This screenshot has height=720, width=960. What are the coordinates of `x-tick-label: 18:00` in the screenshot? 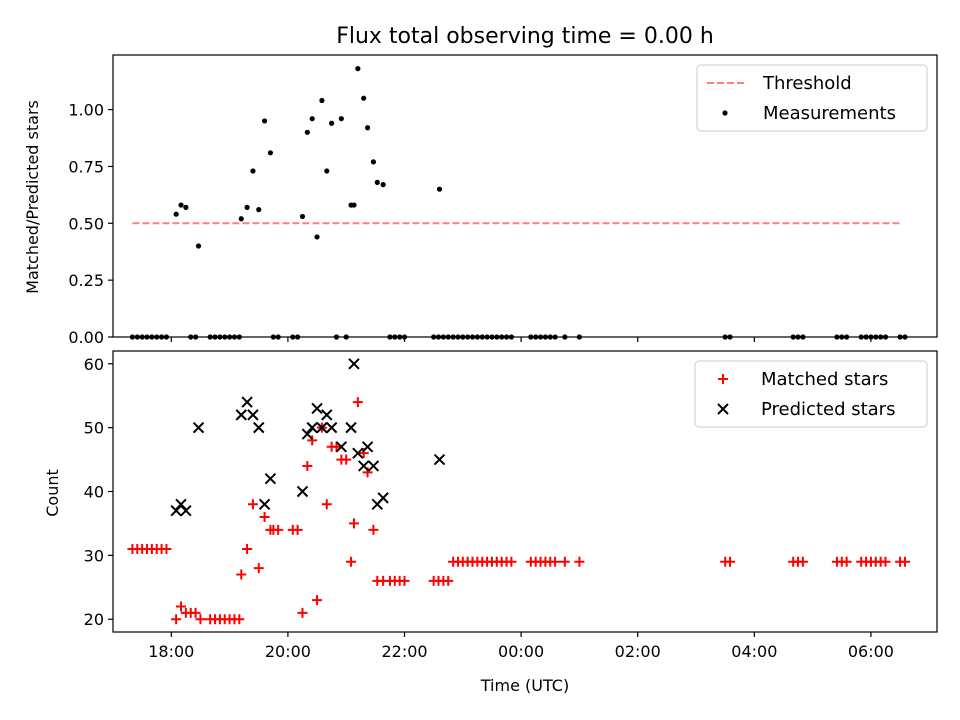 It's located at (171, 651).